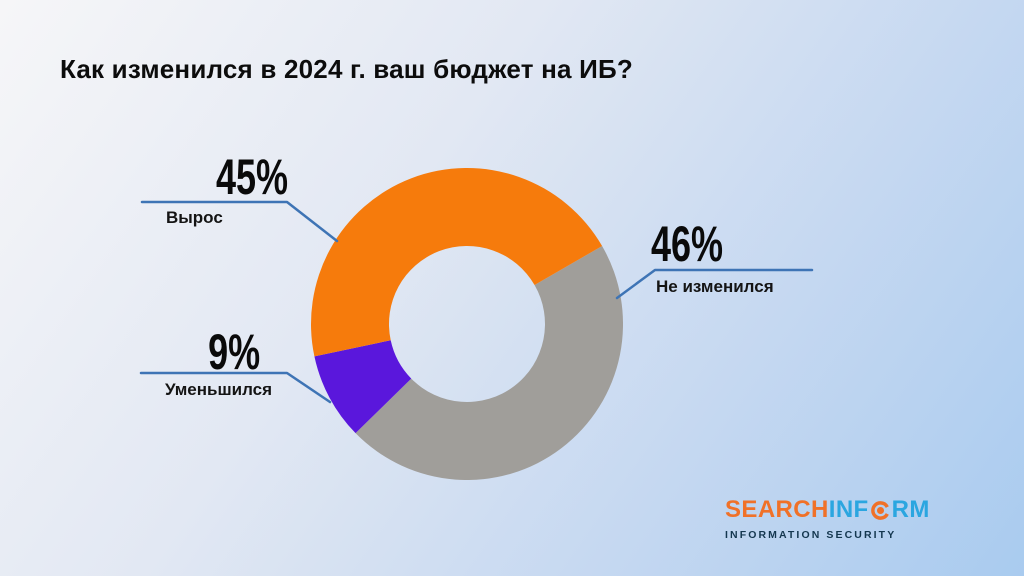 This screenshot has height=576, width=1024. What do you see at coordinates (777, 509) in the screenshot?
I see `logo-text-search: SEARCH` at bounding box center [777, 509].